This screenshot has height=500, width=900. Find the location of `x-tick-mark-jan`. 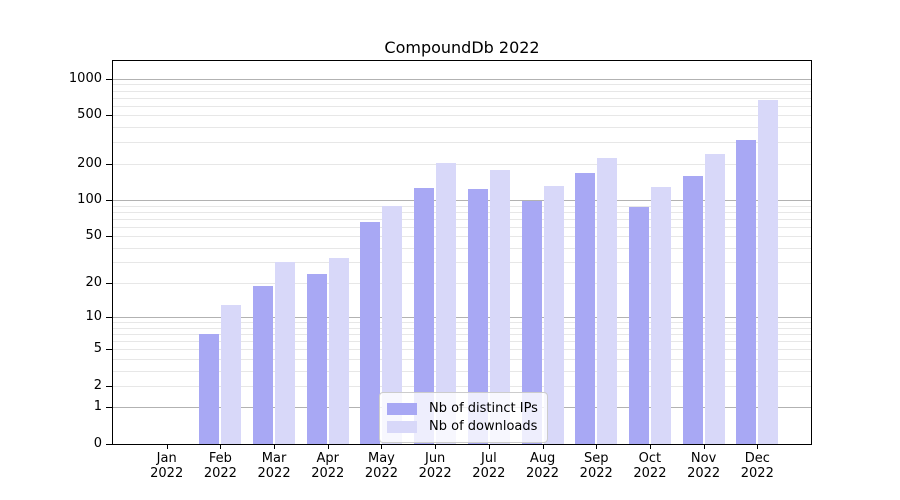

x-tick-mark-jan is located at coordinates (167, 446).